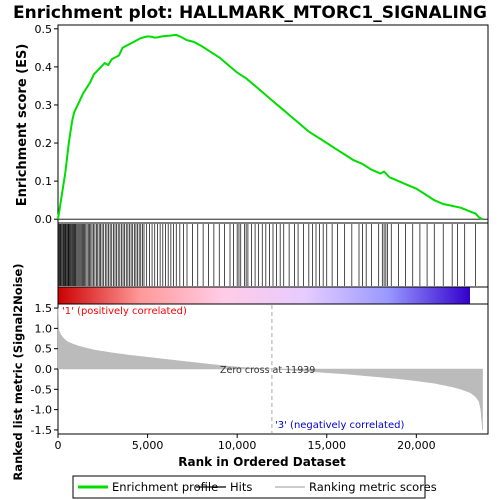 The width and height of the screenshot is (500, 500). Describe the element at coordinates (41, 410) in the screenshot. I see `metric-y-tick-label: -1.0` at that location.